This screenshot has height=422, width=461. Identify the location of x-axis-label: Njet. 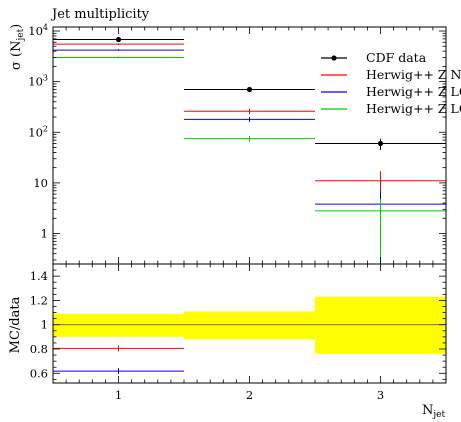
(433, 411).